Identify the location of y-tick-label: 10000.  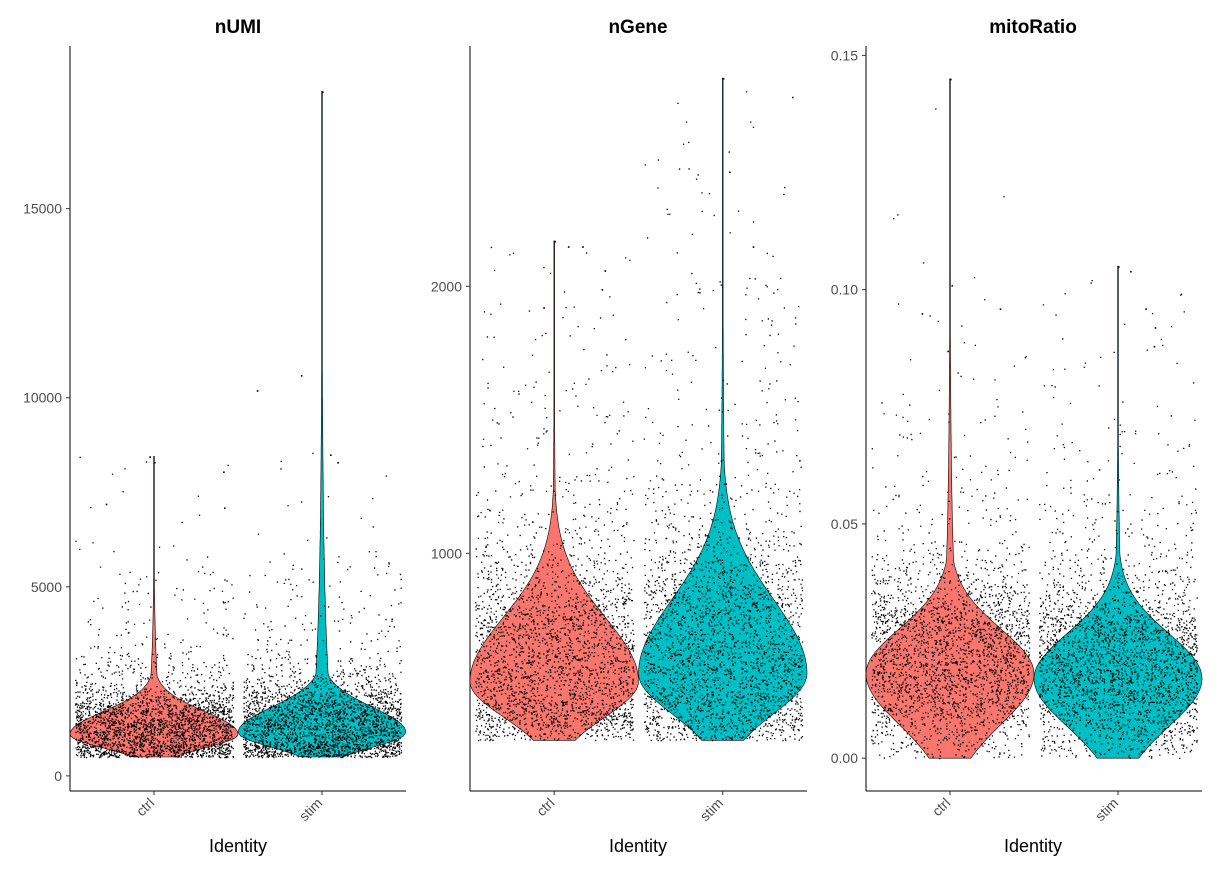
(42, 398).